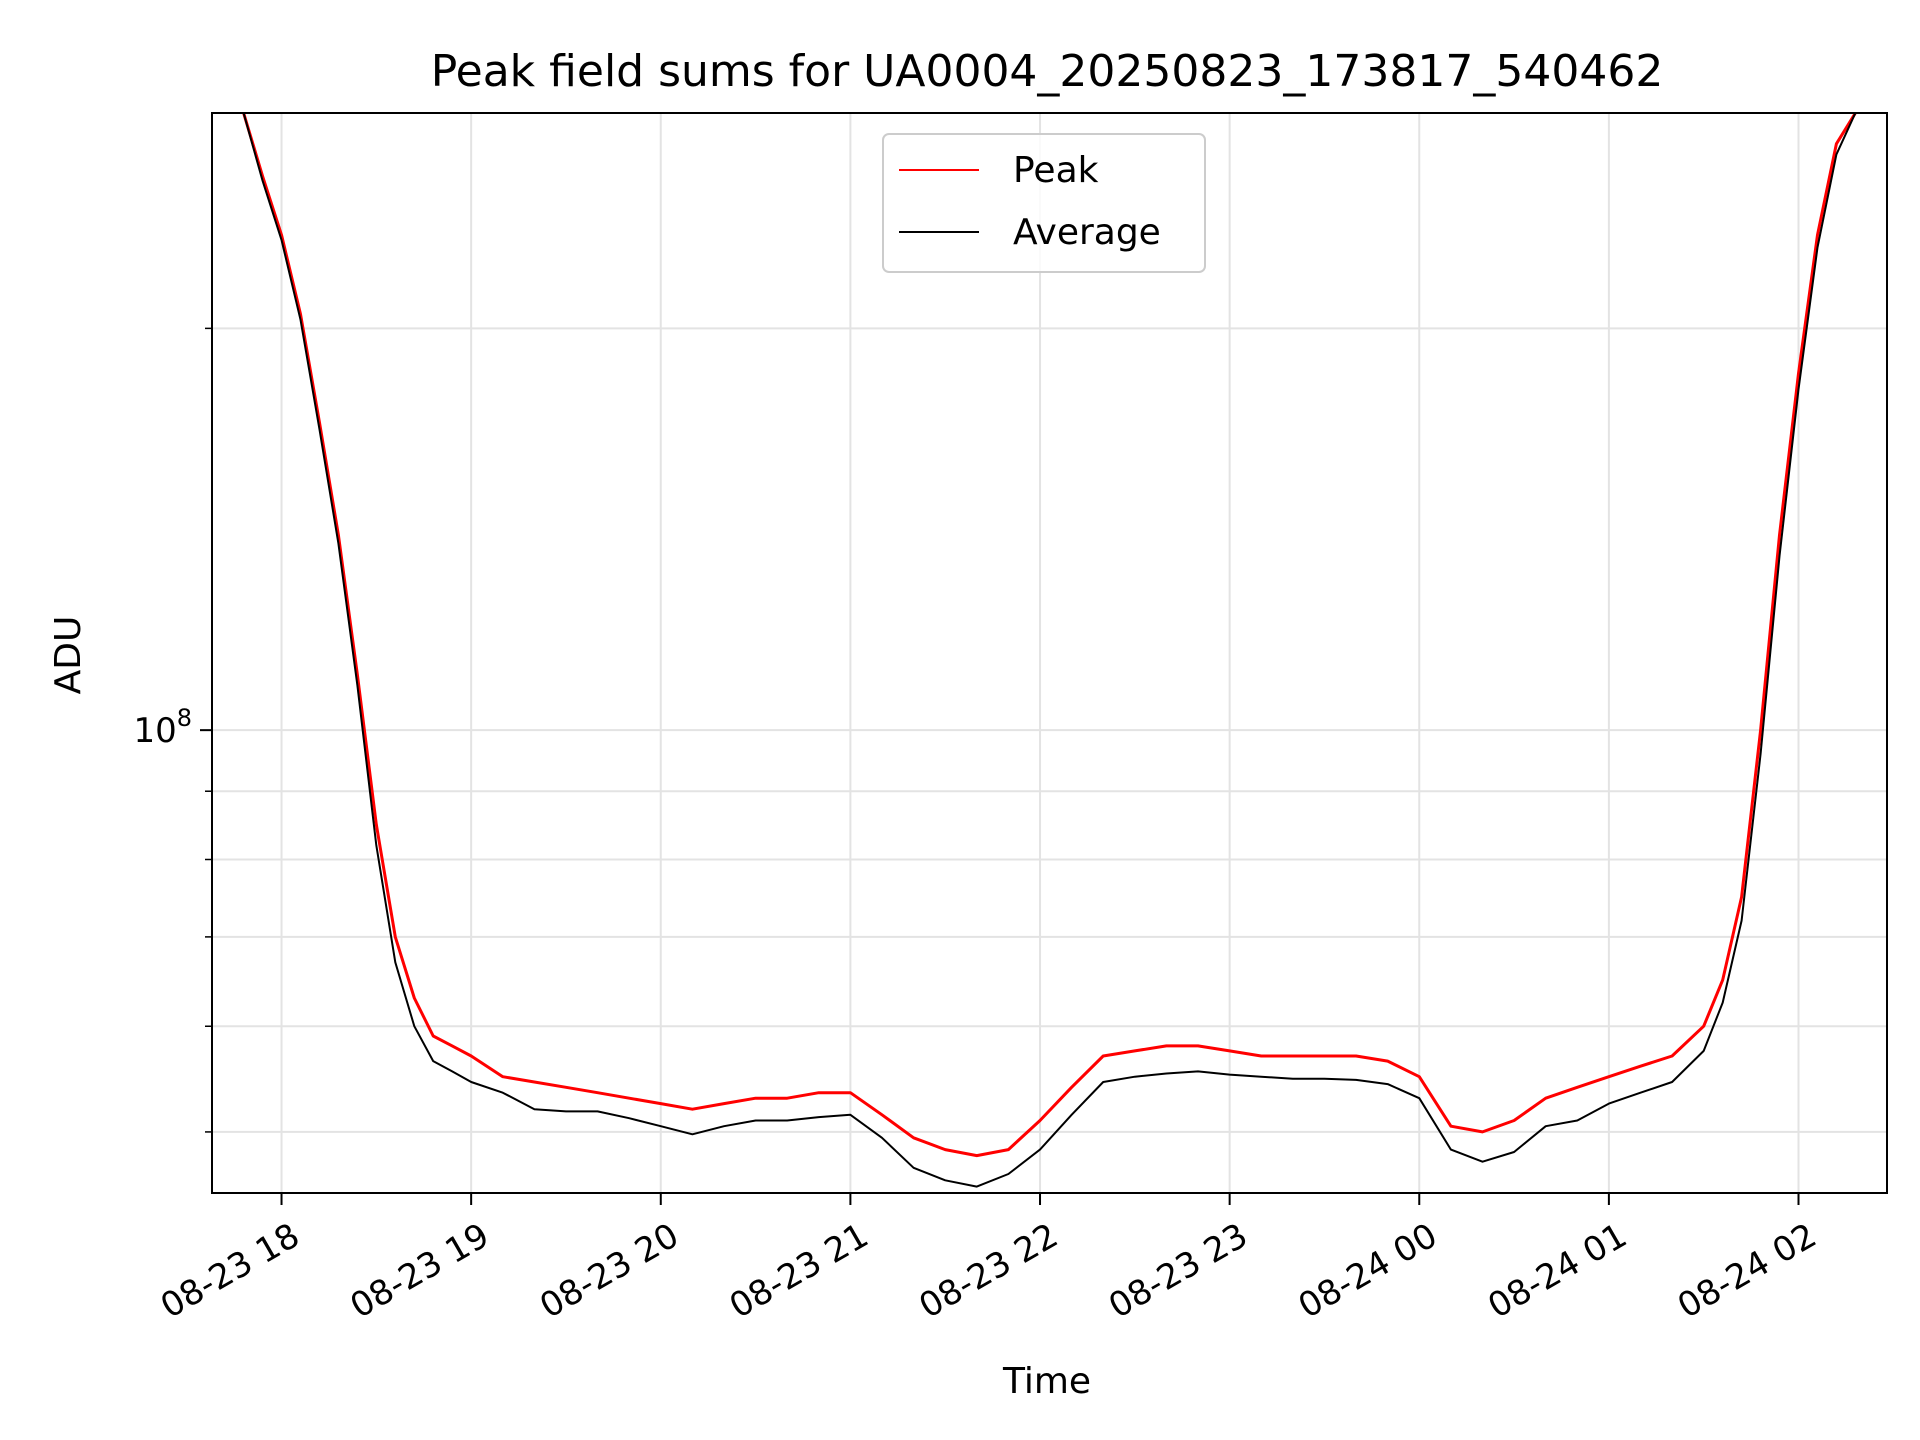  I want to click on legend-label-average: Average, so click(1087, 232).